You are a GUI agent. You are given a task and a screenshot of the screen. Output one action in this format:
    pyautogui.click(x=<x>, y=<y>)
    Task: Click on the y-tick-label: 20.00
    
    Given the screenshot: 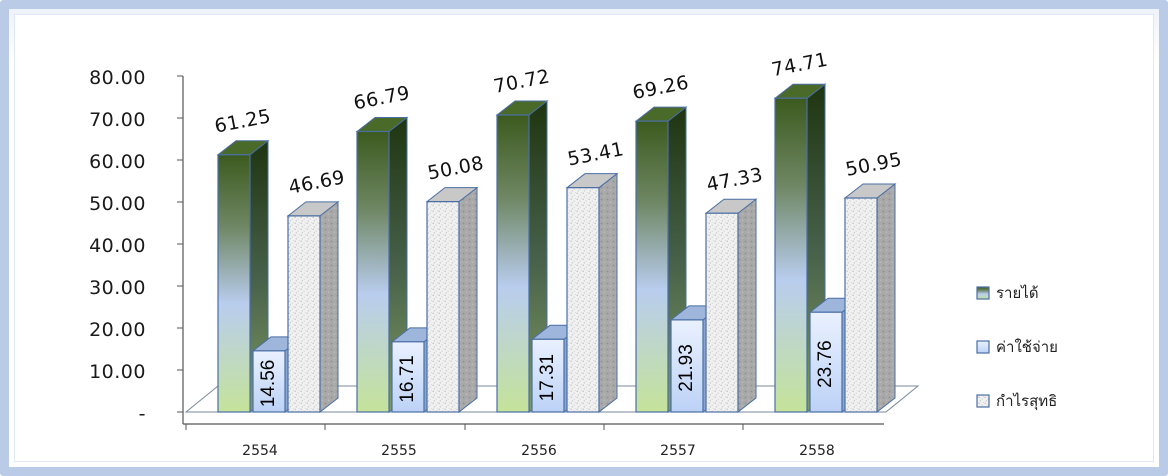 What is the action you would take?
    pyautogui.click(x=117, y=330)
    